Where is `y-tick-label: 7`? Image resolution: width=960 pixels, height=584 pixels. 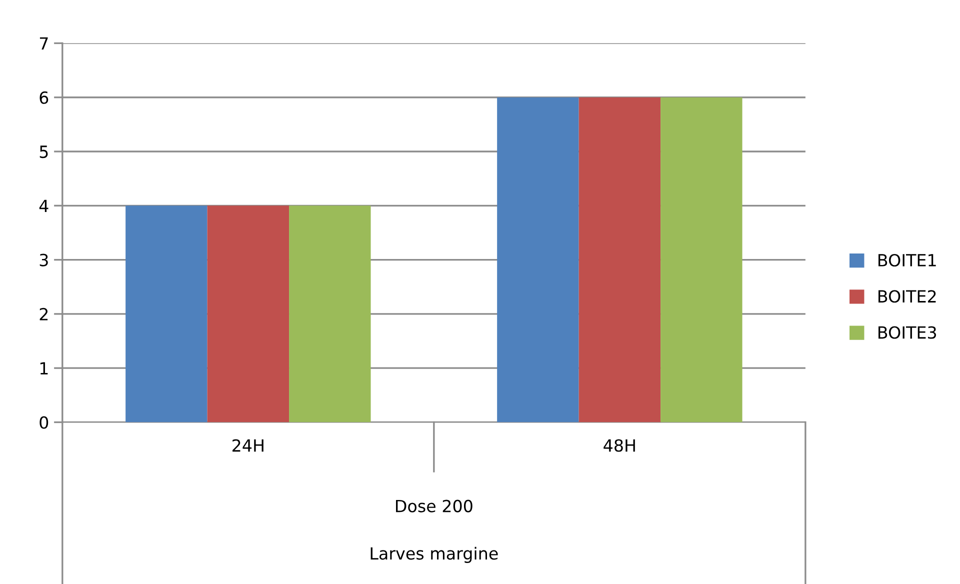 y-tick-label: 7 is located at coordinates (44, 43).